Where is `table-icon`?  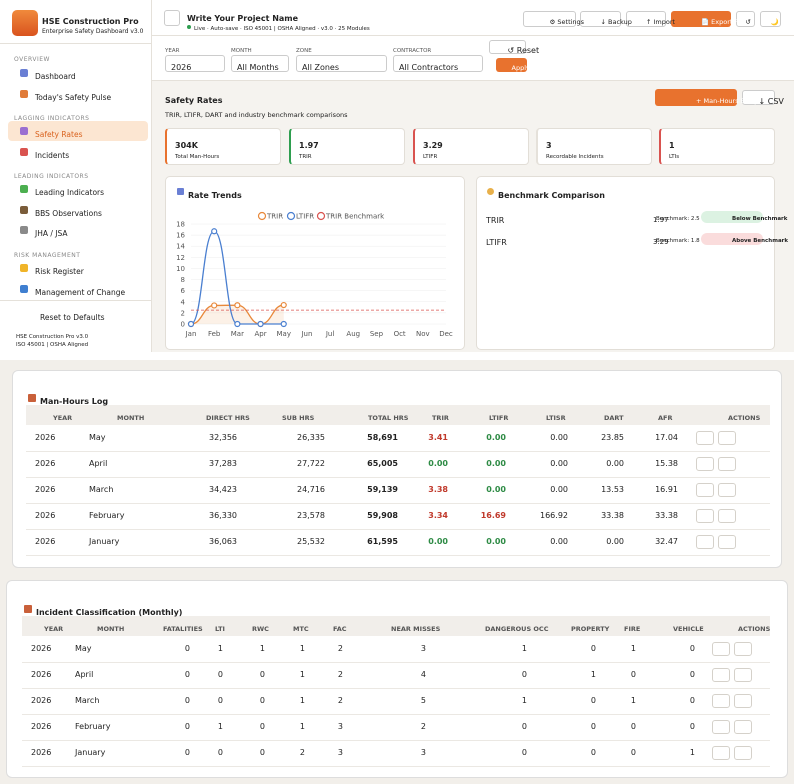
table-icon is located at coordinates (28, 609).